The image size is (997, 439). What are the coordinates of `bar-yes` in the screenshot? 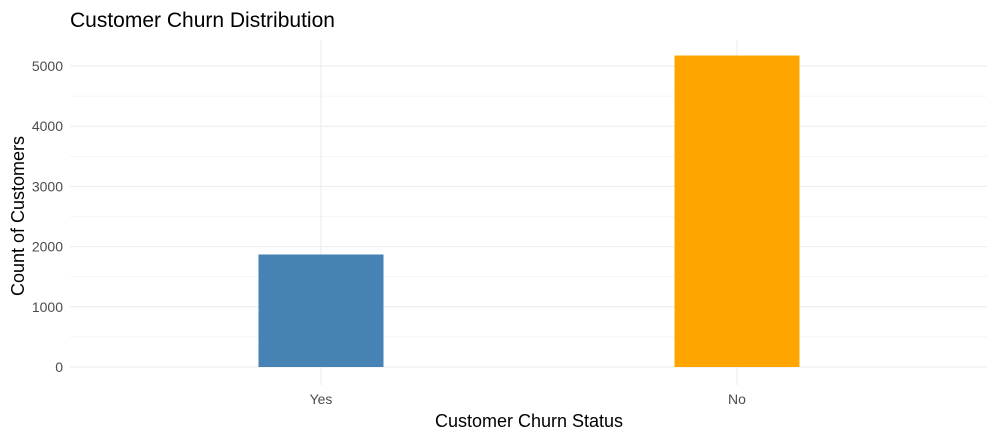 It's located at (321, 310).